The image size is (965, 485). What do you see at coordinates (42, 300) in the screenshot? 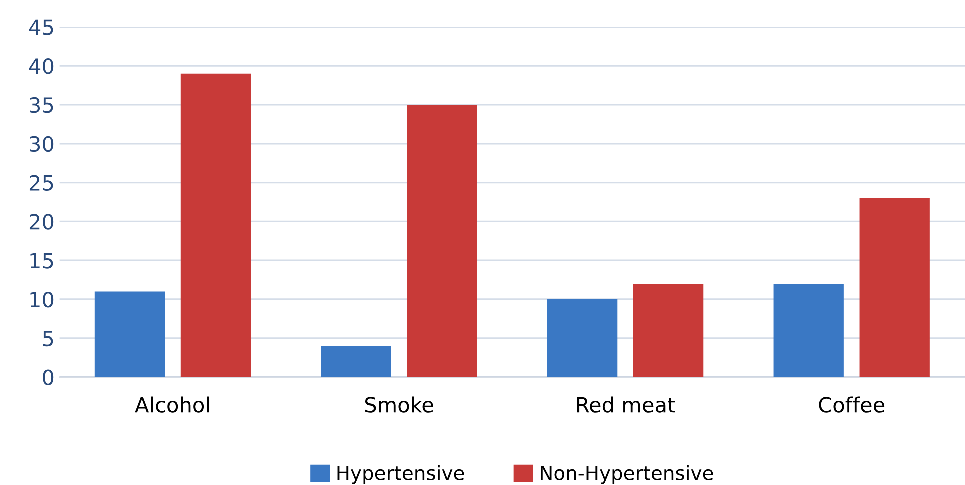
I see `y-tick-label: 10` at bounding box center [42, 300].